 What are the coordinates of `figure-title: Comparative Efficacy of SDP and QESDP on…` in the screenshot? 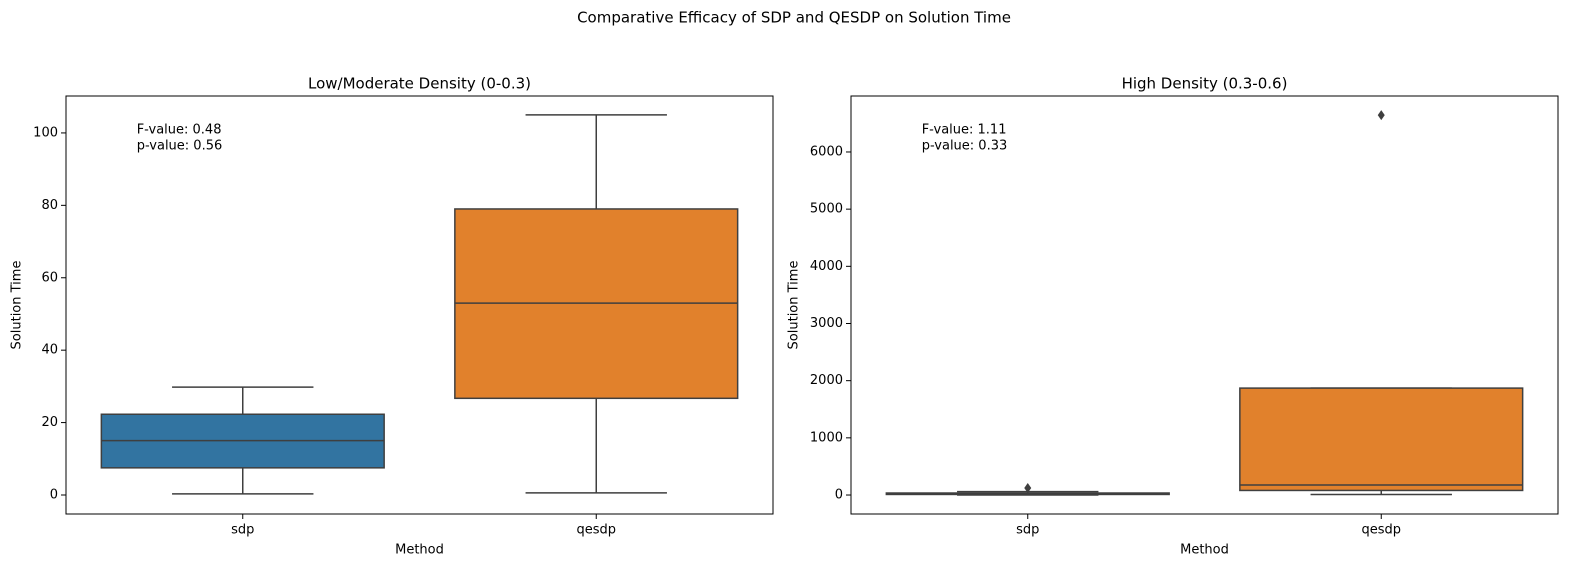 It's located at (794, 18).